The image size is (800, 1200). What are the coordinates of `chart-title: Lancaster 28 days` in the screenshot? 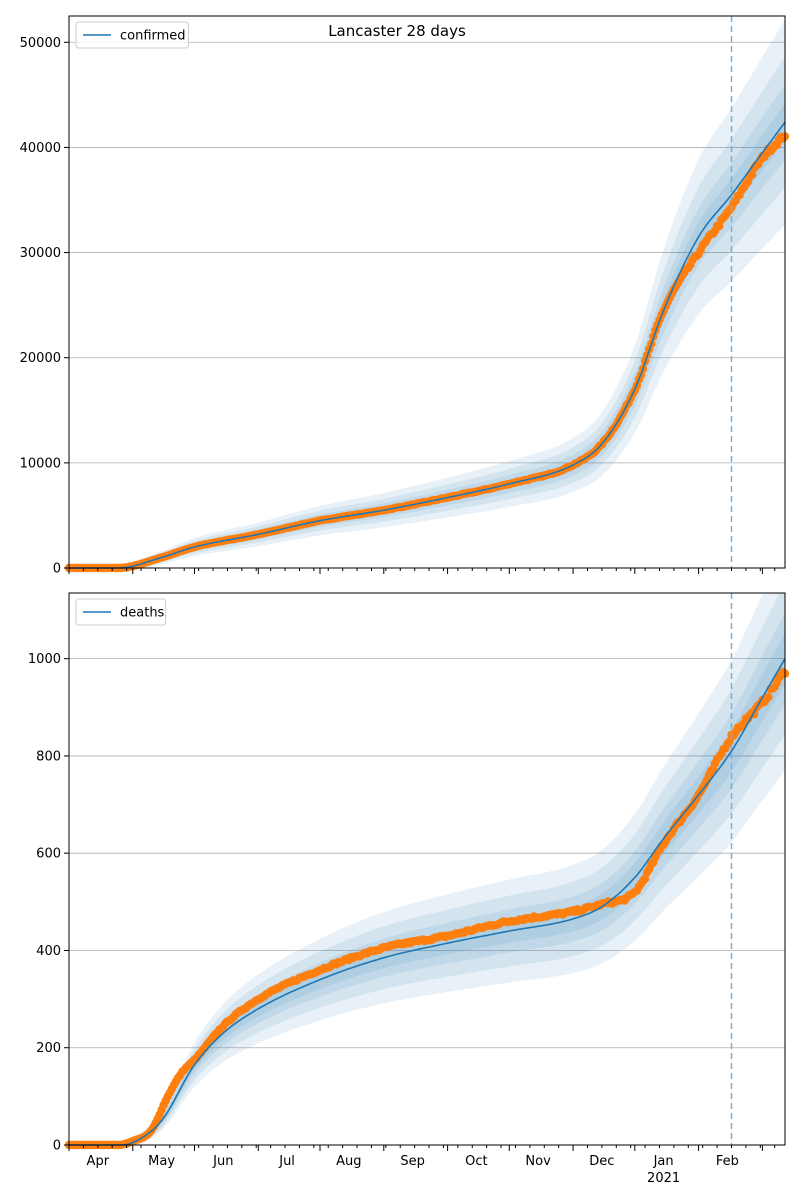 It's located at (397, 31).